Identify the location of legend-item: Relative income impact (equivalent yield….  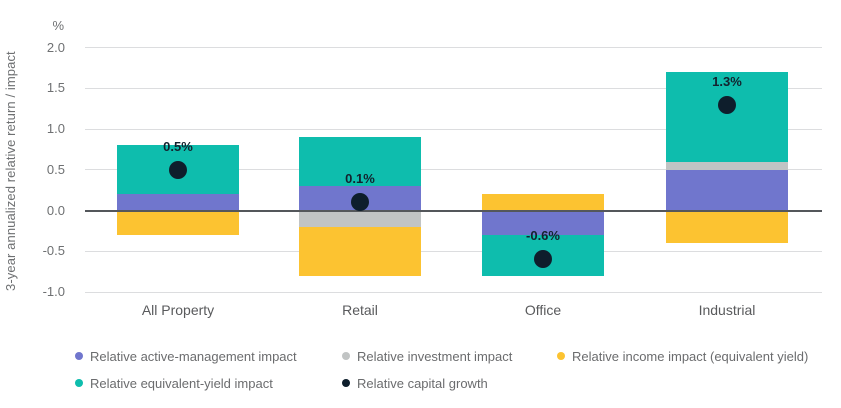
(682, 356).